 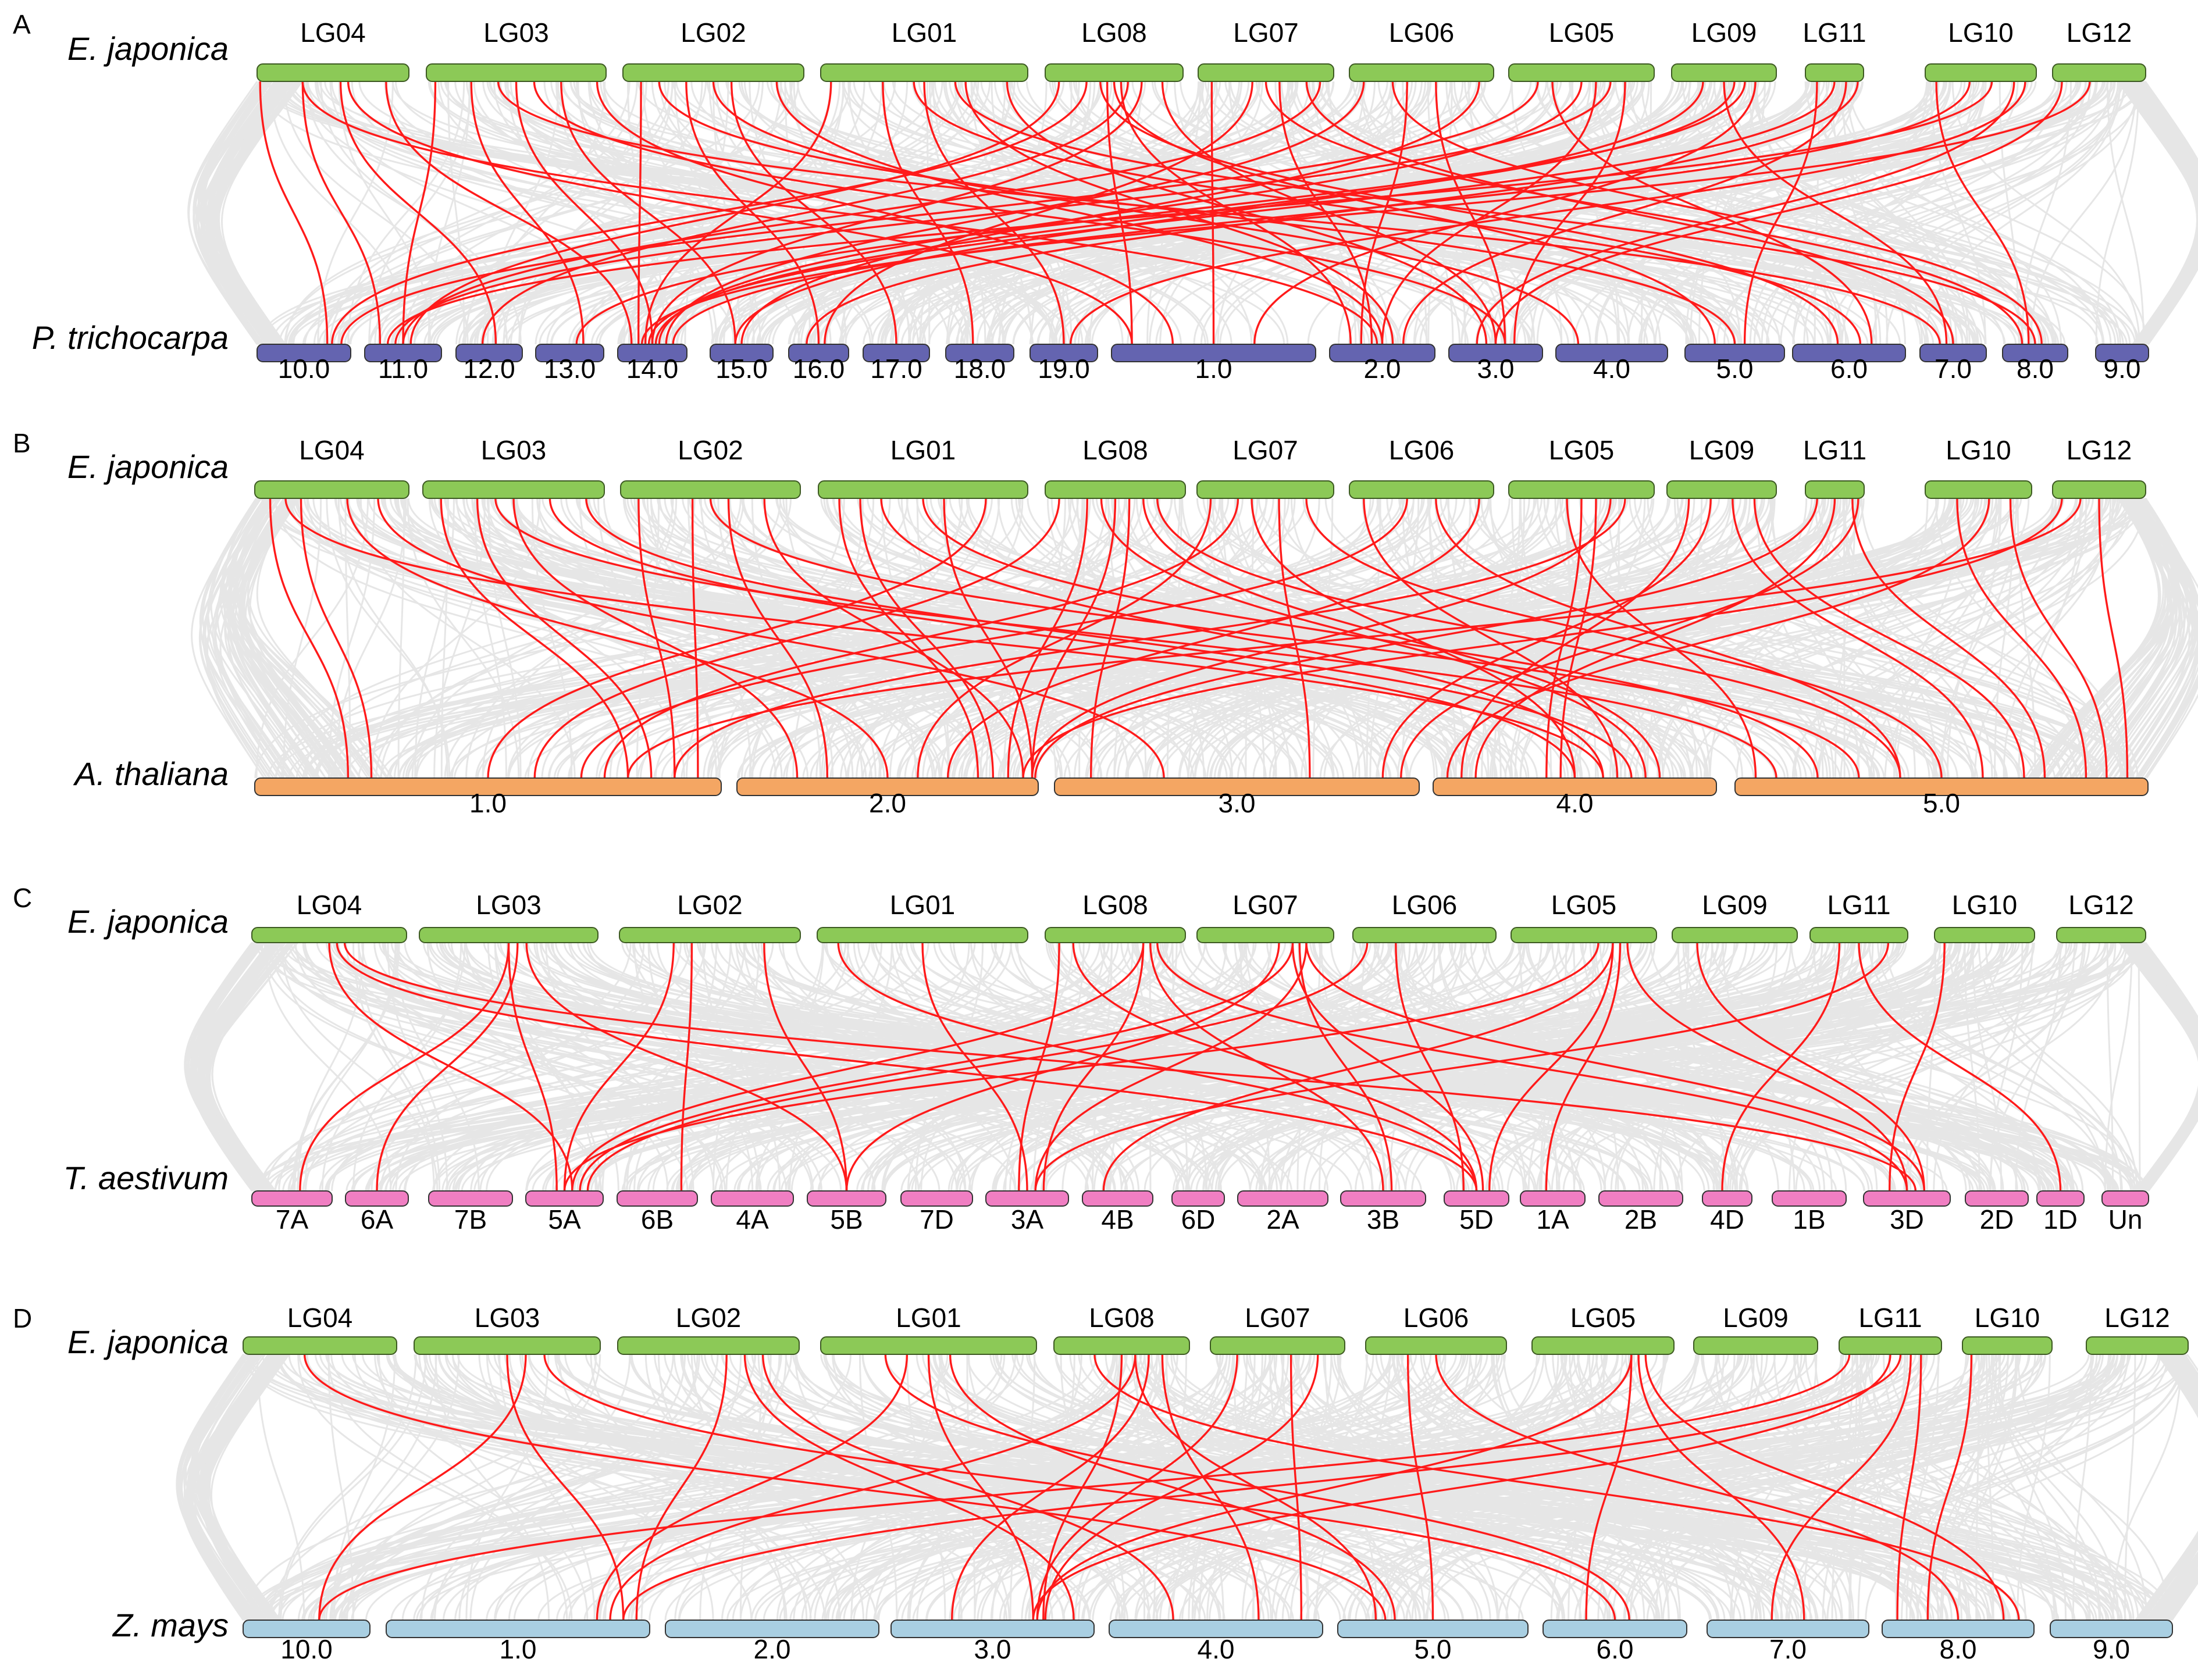 I want to click on chromosome-bar-1d, so click(x=2060, y=1198).